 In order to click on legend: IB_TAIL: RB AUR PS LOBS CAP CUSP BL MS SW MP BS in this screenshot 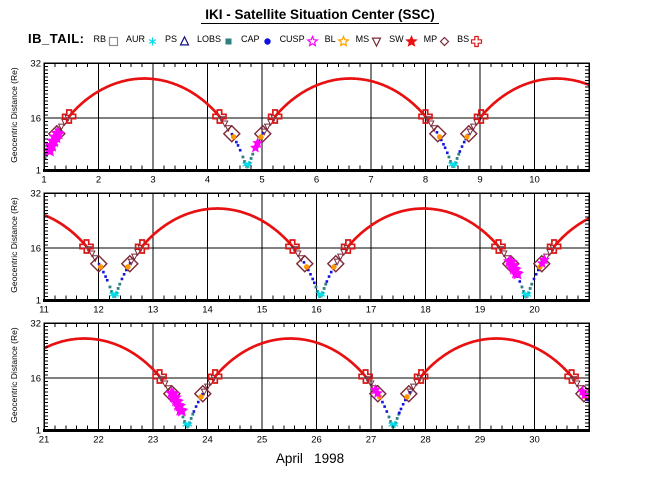, I will do `click(258, 38)`.